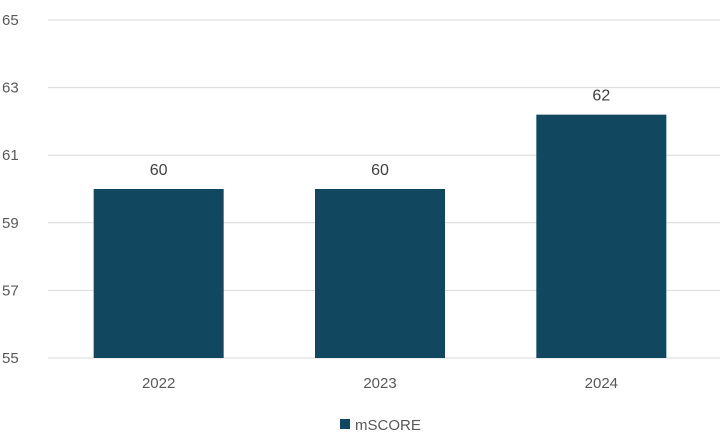  I want to click on bar-2023, so click(380, 273).